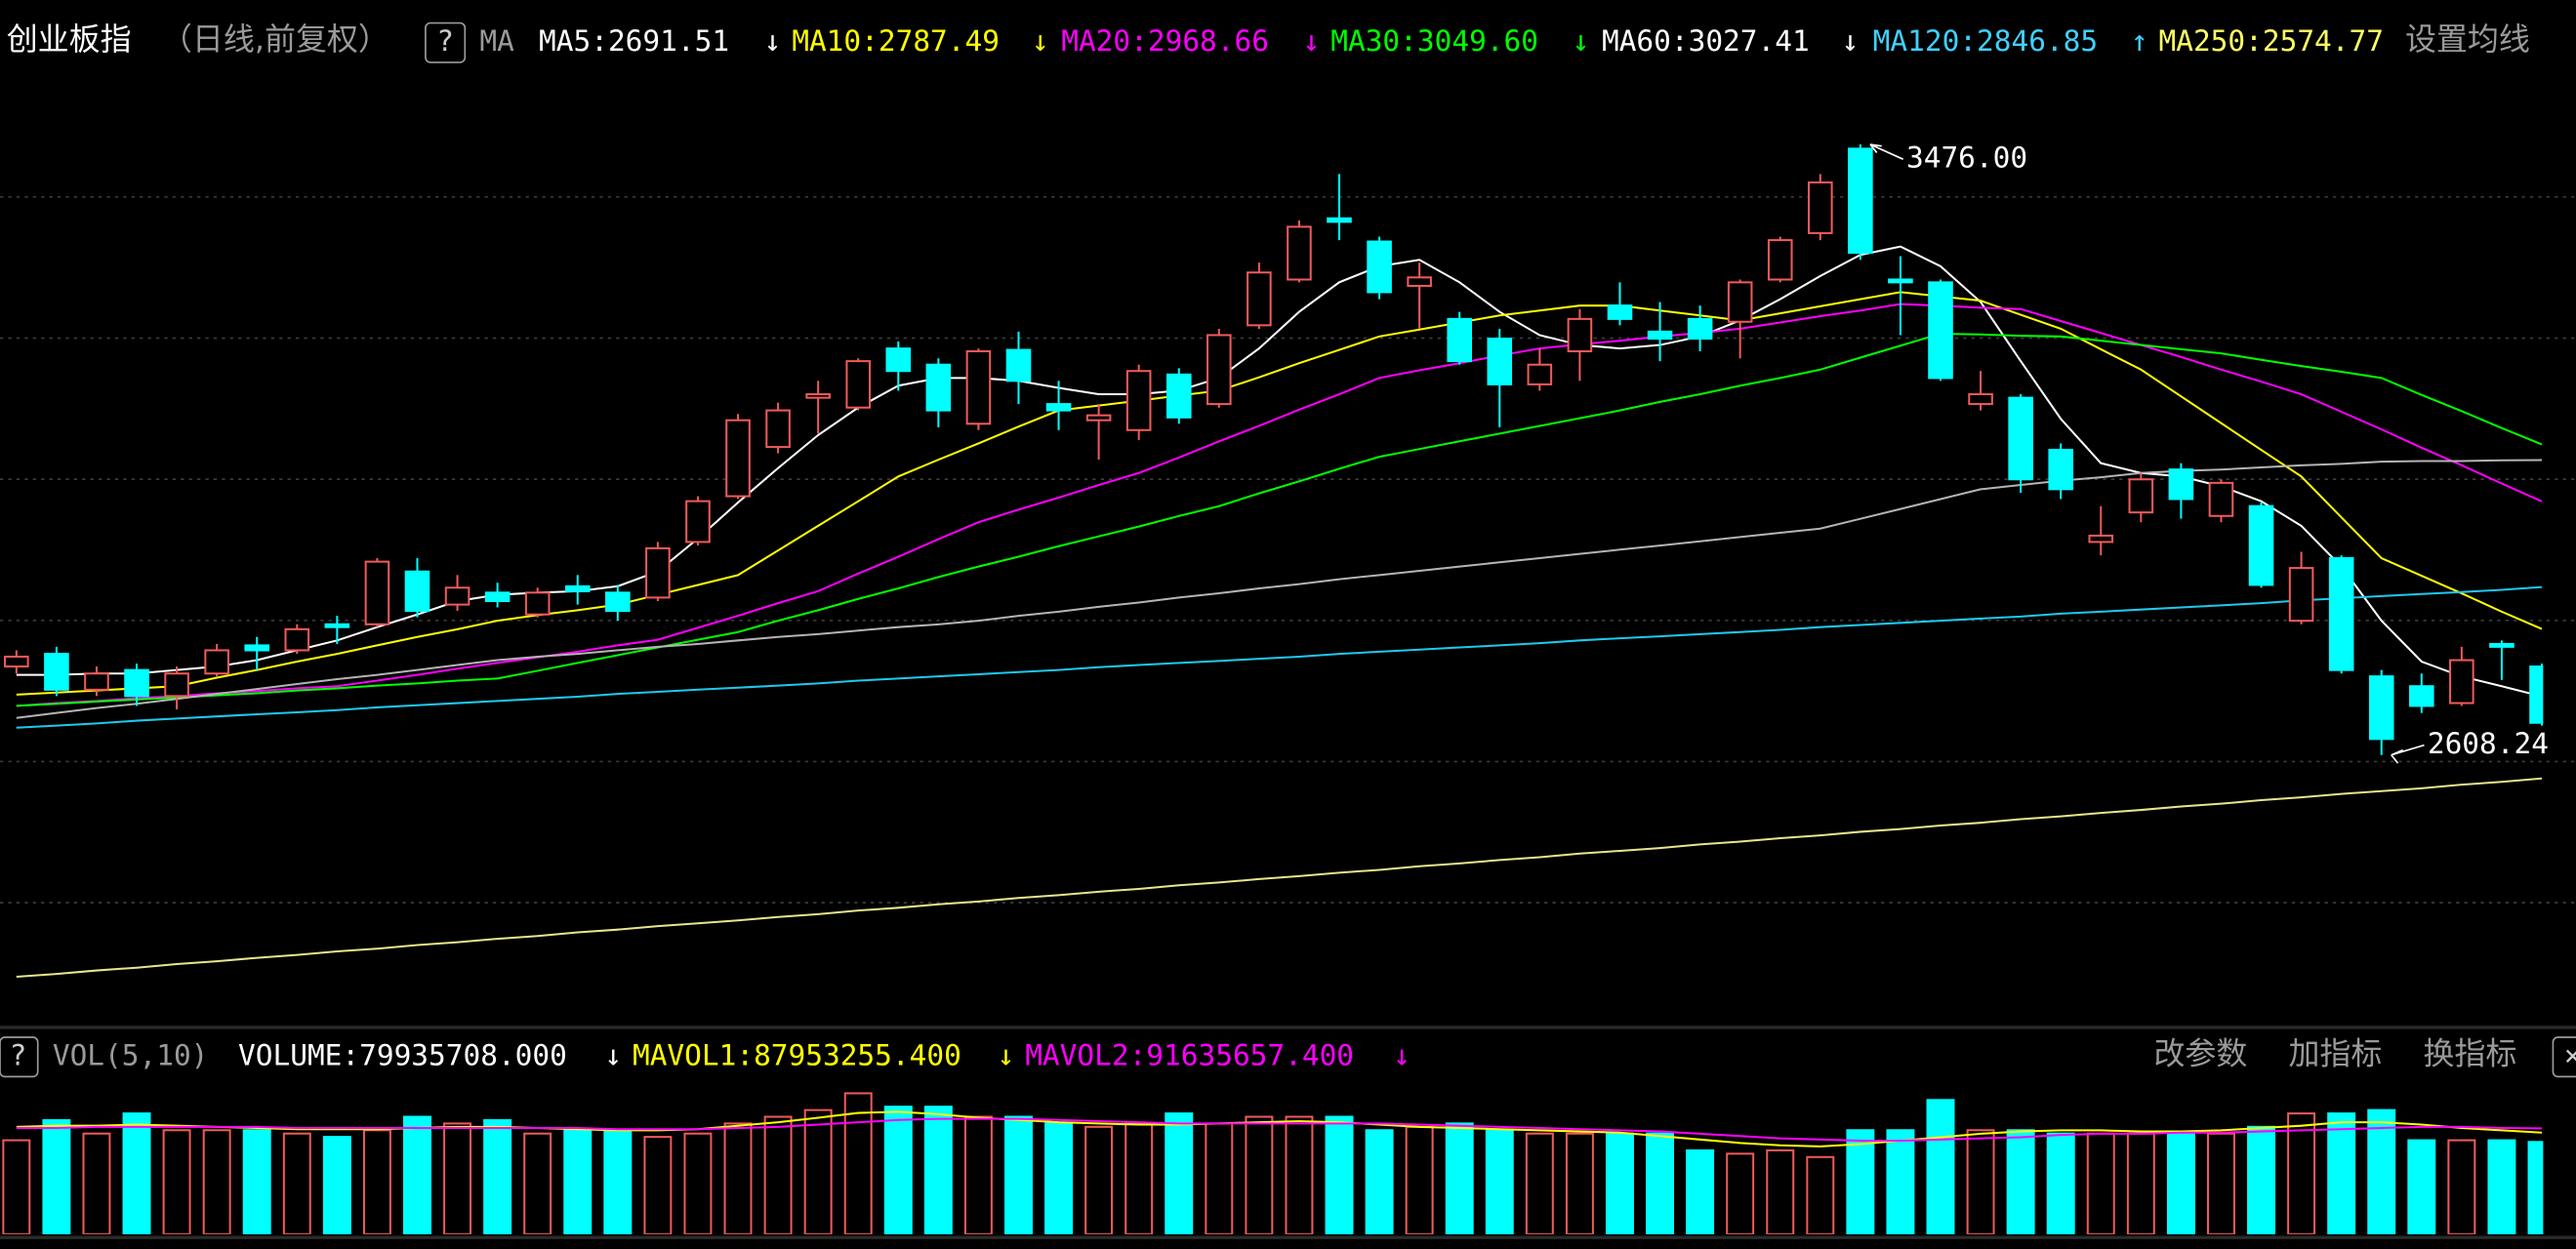 This screenshot has height=1249, width=2576. What do you see at coordinates (896, 41) in the screenshot?
I see `ma-legend: MA10:2787.49` at bounding box center [896, 41].